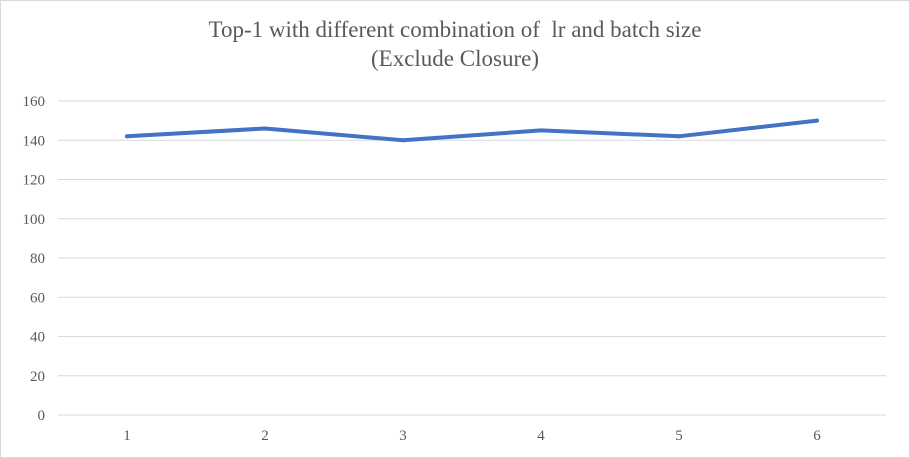 The height and width of the screenshot is (458, 910). I want to click on y-tick-label: 140, so click(34, 141).